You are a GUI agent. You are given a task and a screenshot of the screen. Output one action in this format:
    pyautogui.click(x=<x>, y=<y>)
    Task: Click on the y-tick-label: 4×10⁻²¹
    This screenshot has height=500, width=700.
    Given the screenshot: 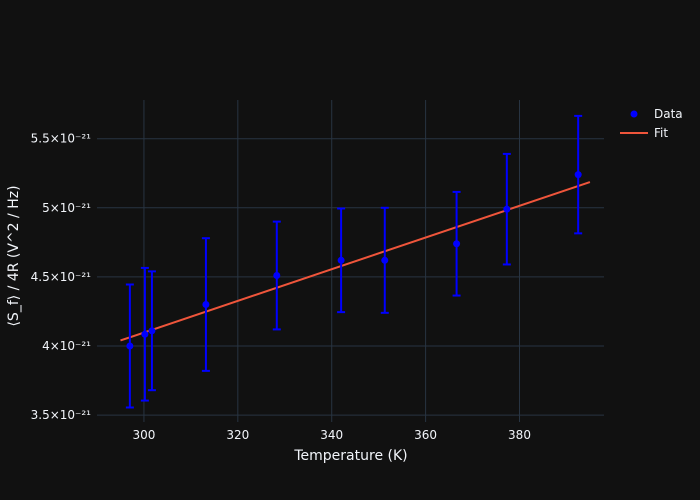 What is the action you would take?
    pyautogui.click(x=66, y=346)
    